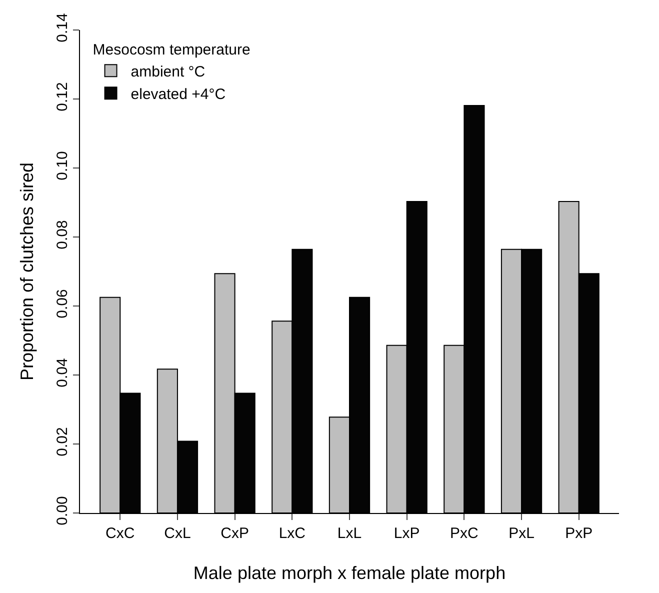  What do you see at coordinates (349, 533) in the screenshot?
I see `x-tick-label: LxL` at bounding box center [349, 533].